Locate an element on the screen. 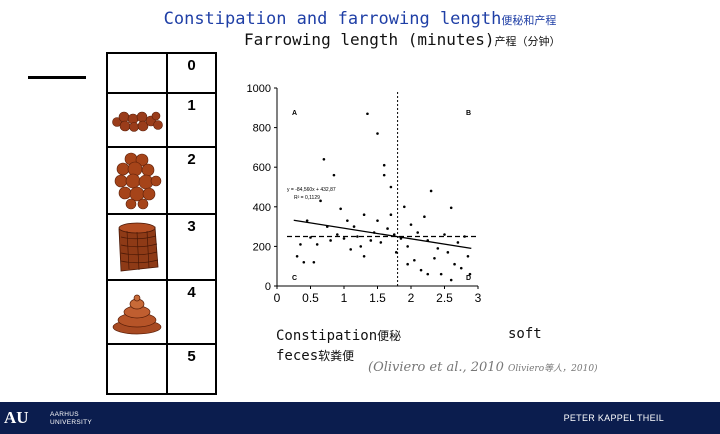 This screenshot has width=720, height=434. cylinder-feces-icon is located at coordinates (138, 247).